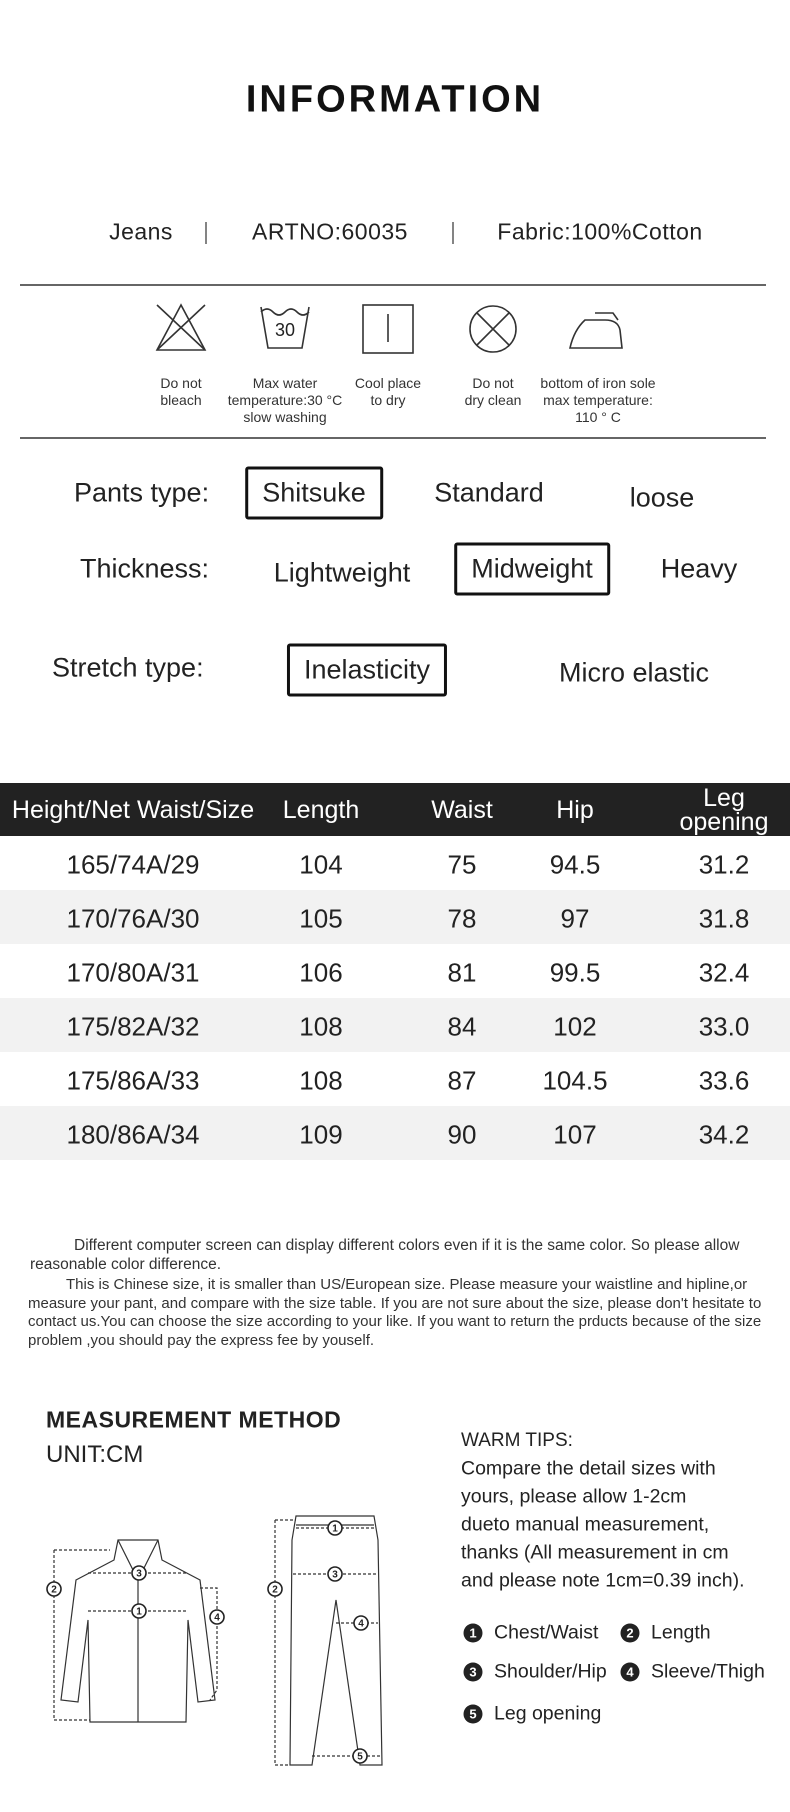 This screenshot has width=790, height=1812. Describe the element at coordinates (598, 383) in the screenshot. I see `care-label: bottom of iron sole` at that location.